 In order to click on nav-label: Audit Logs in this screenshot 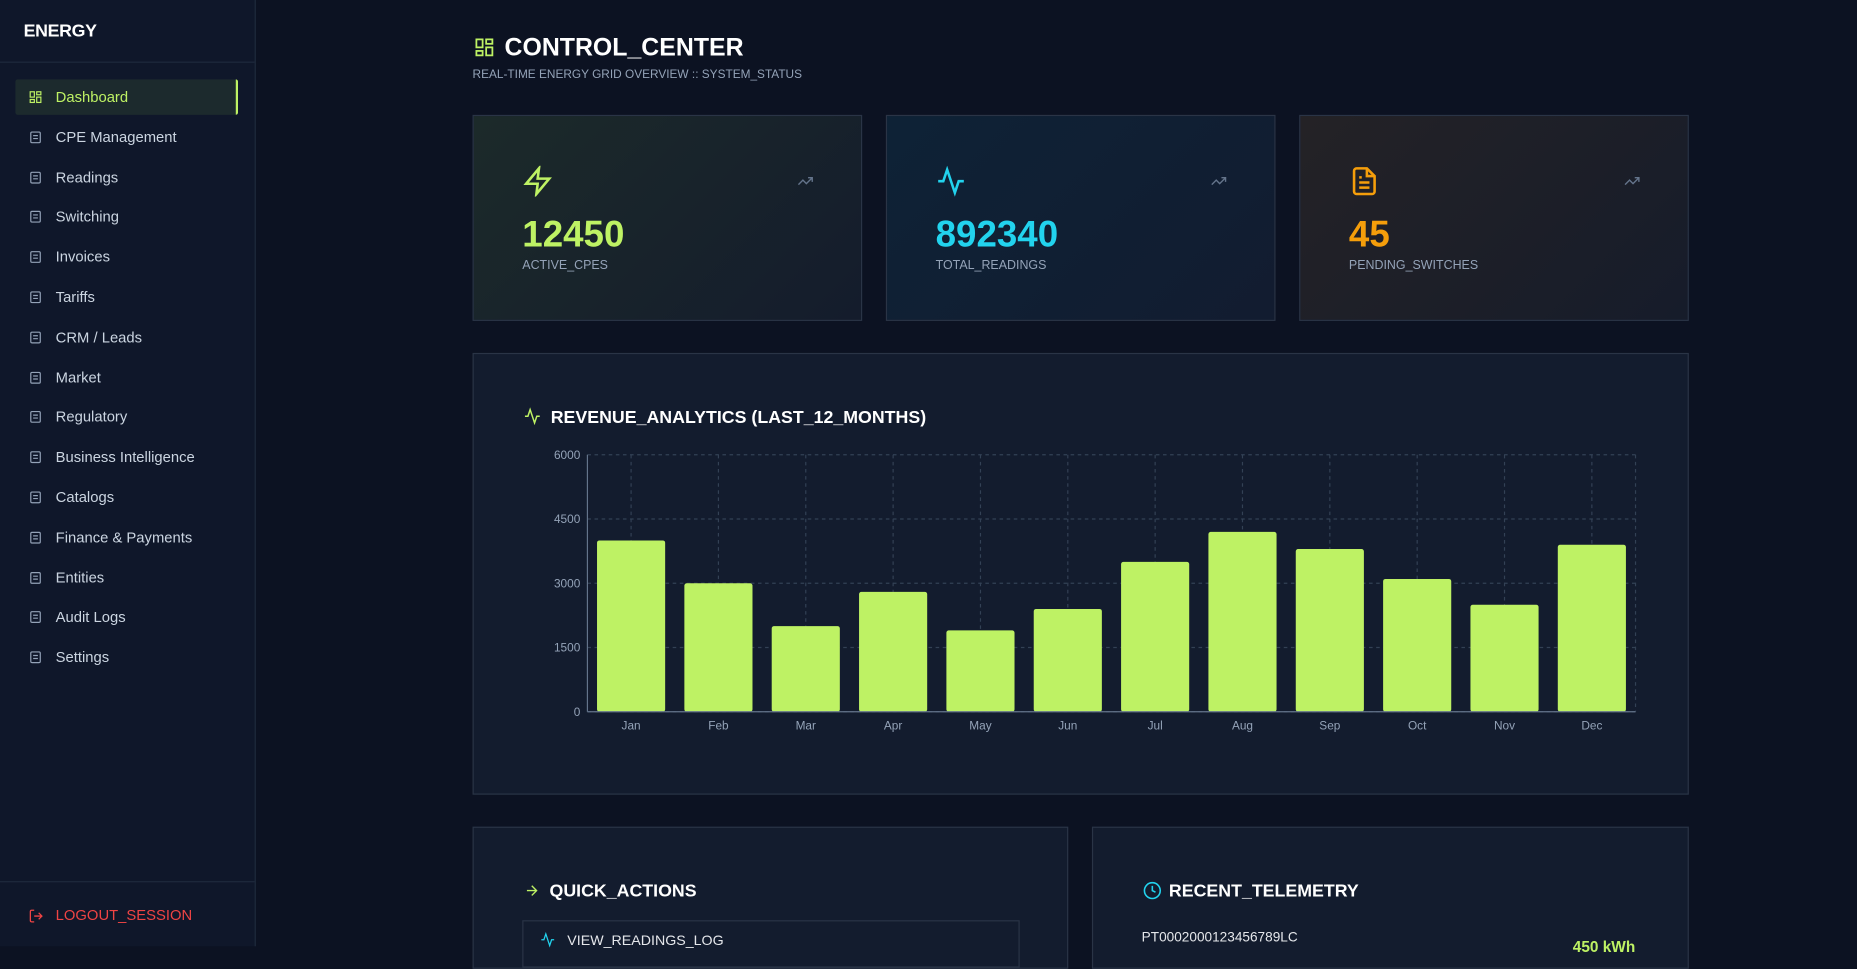, I will do `click(90, 617)`.